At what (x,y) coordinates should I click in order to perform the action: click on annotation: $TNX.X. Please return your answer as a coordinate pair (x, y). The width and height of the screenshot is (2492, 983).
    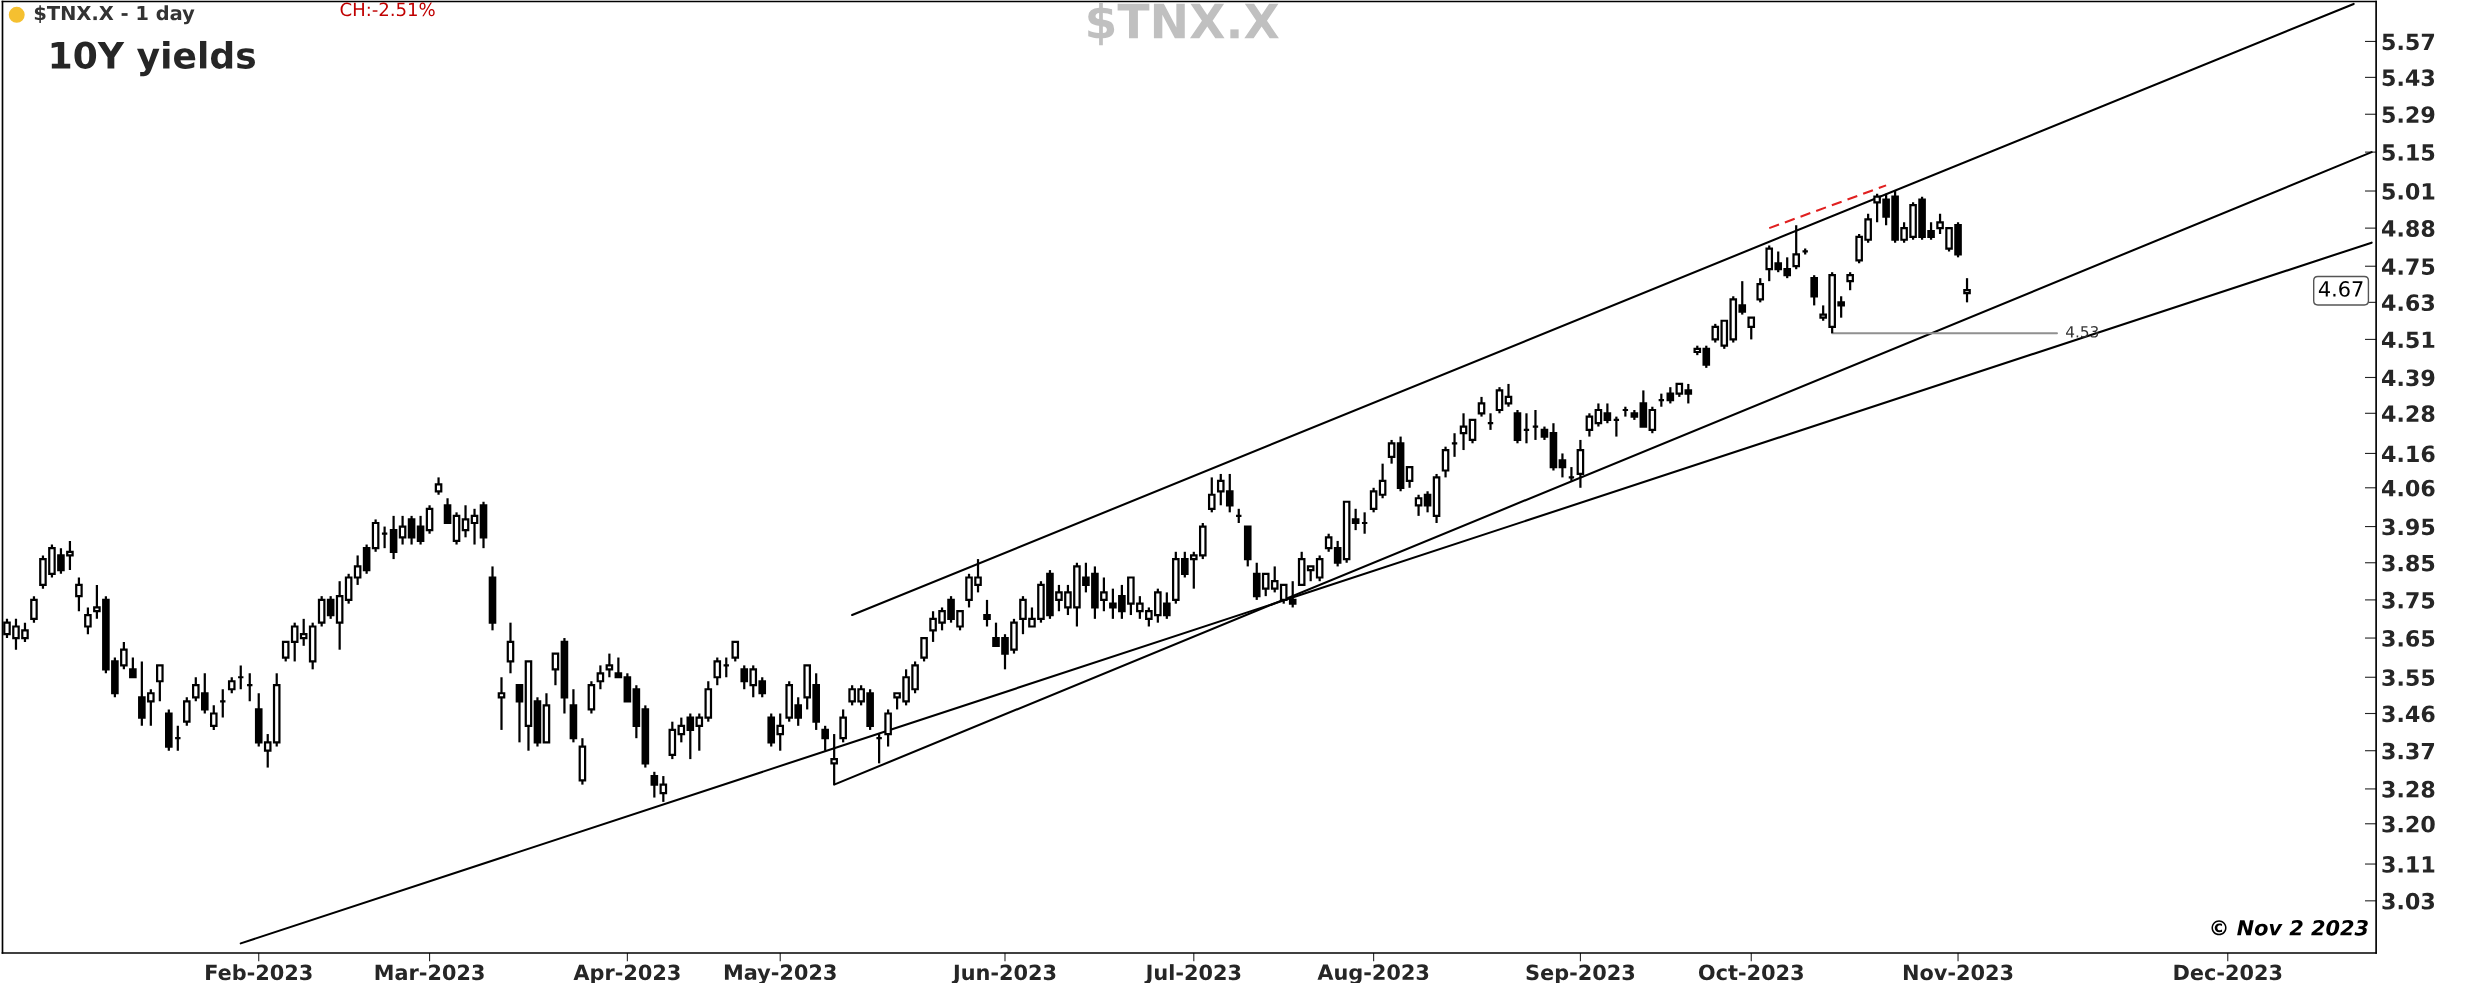
    Looking at the image, I should click on (1183, 24).